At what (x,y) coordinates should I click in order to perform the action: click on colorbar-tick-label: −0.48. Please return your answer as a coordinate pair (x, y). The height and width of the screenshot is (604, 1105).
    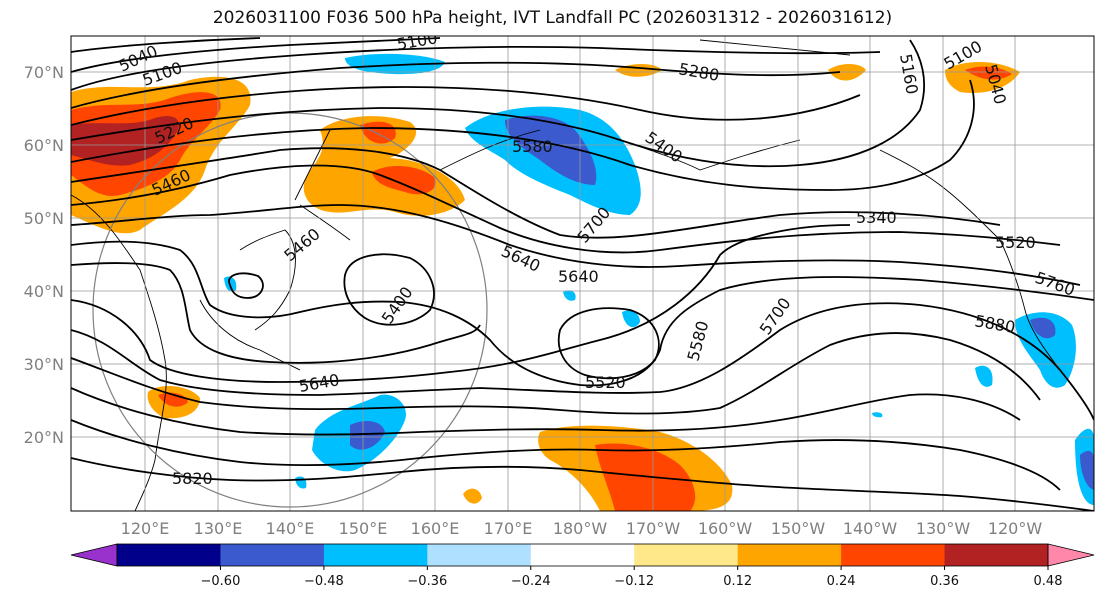
    Looking at the image, I should click on (324, 581).